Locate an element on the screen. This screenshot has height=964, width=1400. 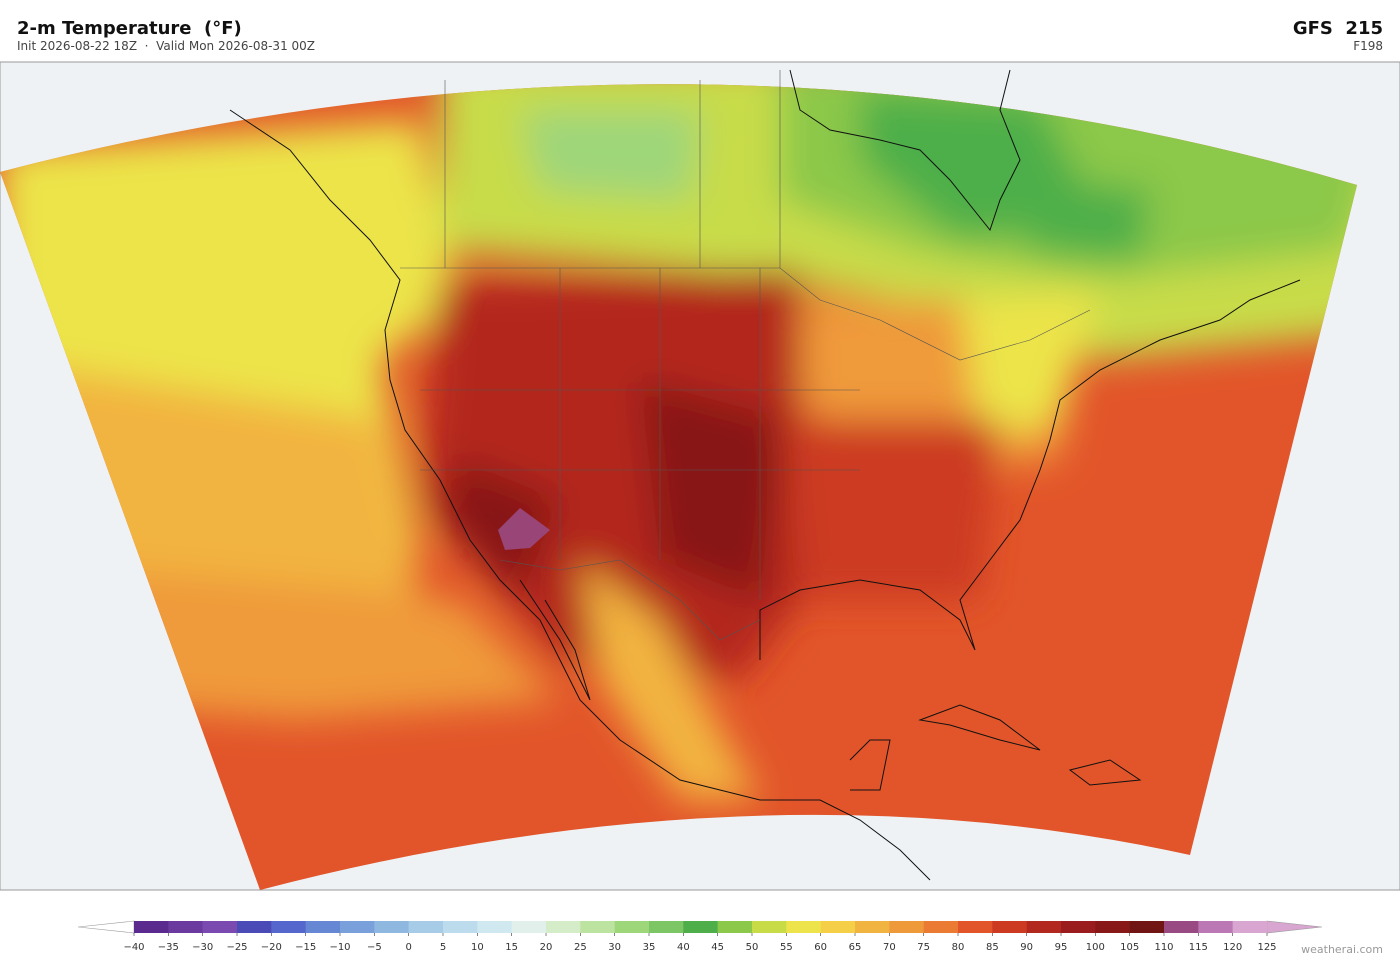
tick-label: 85 is located at coordinates (992, 947).